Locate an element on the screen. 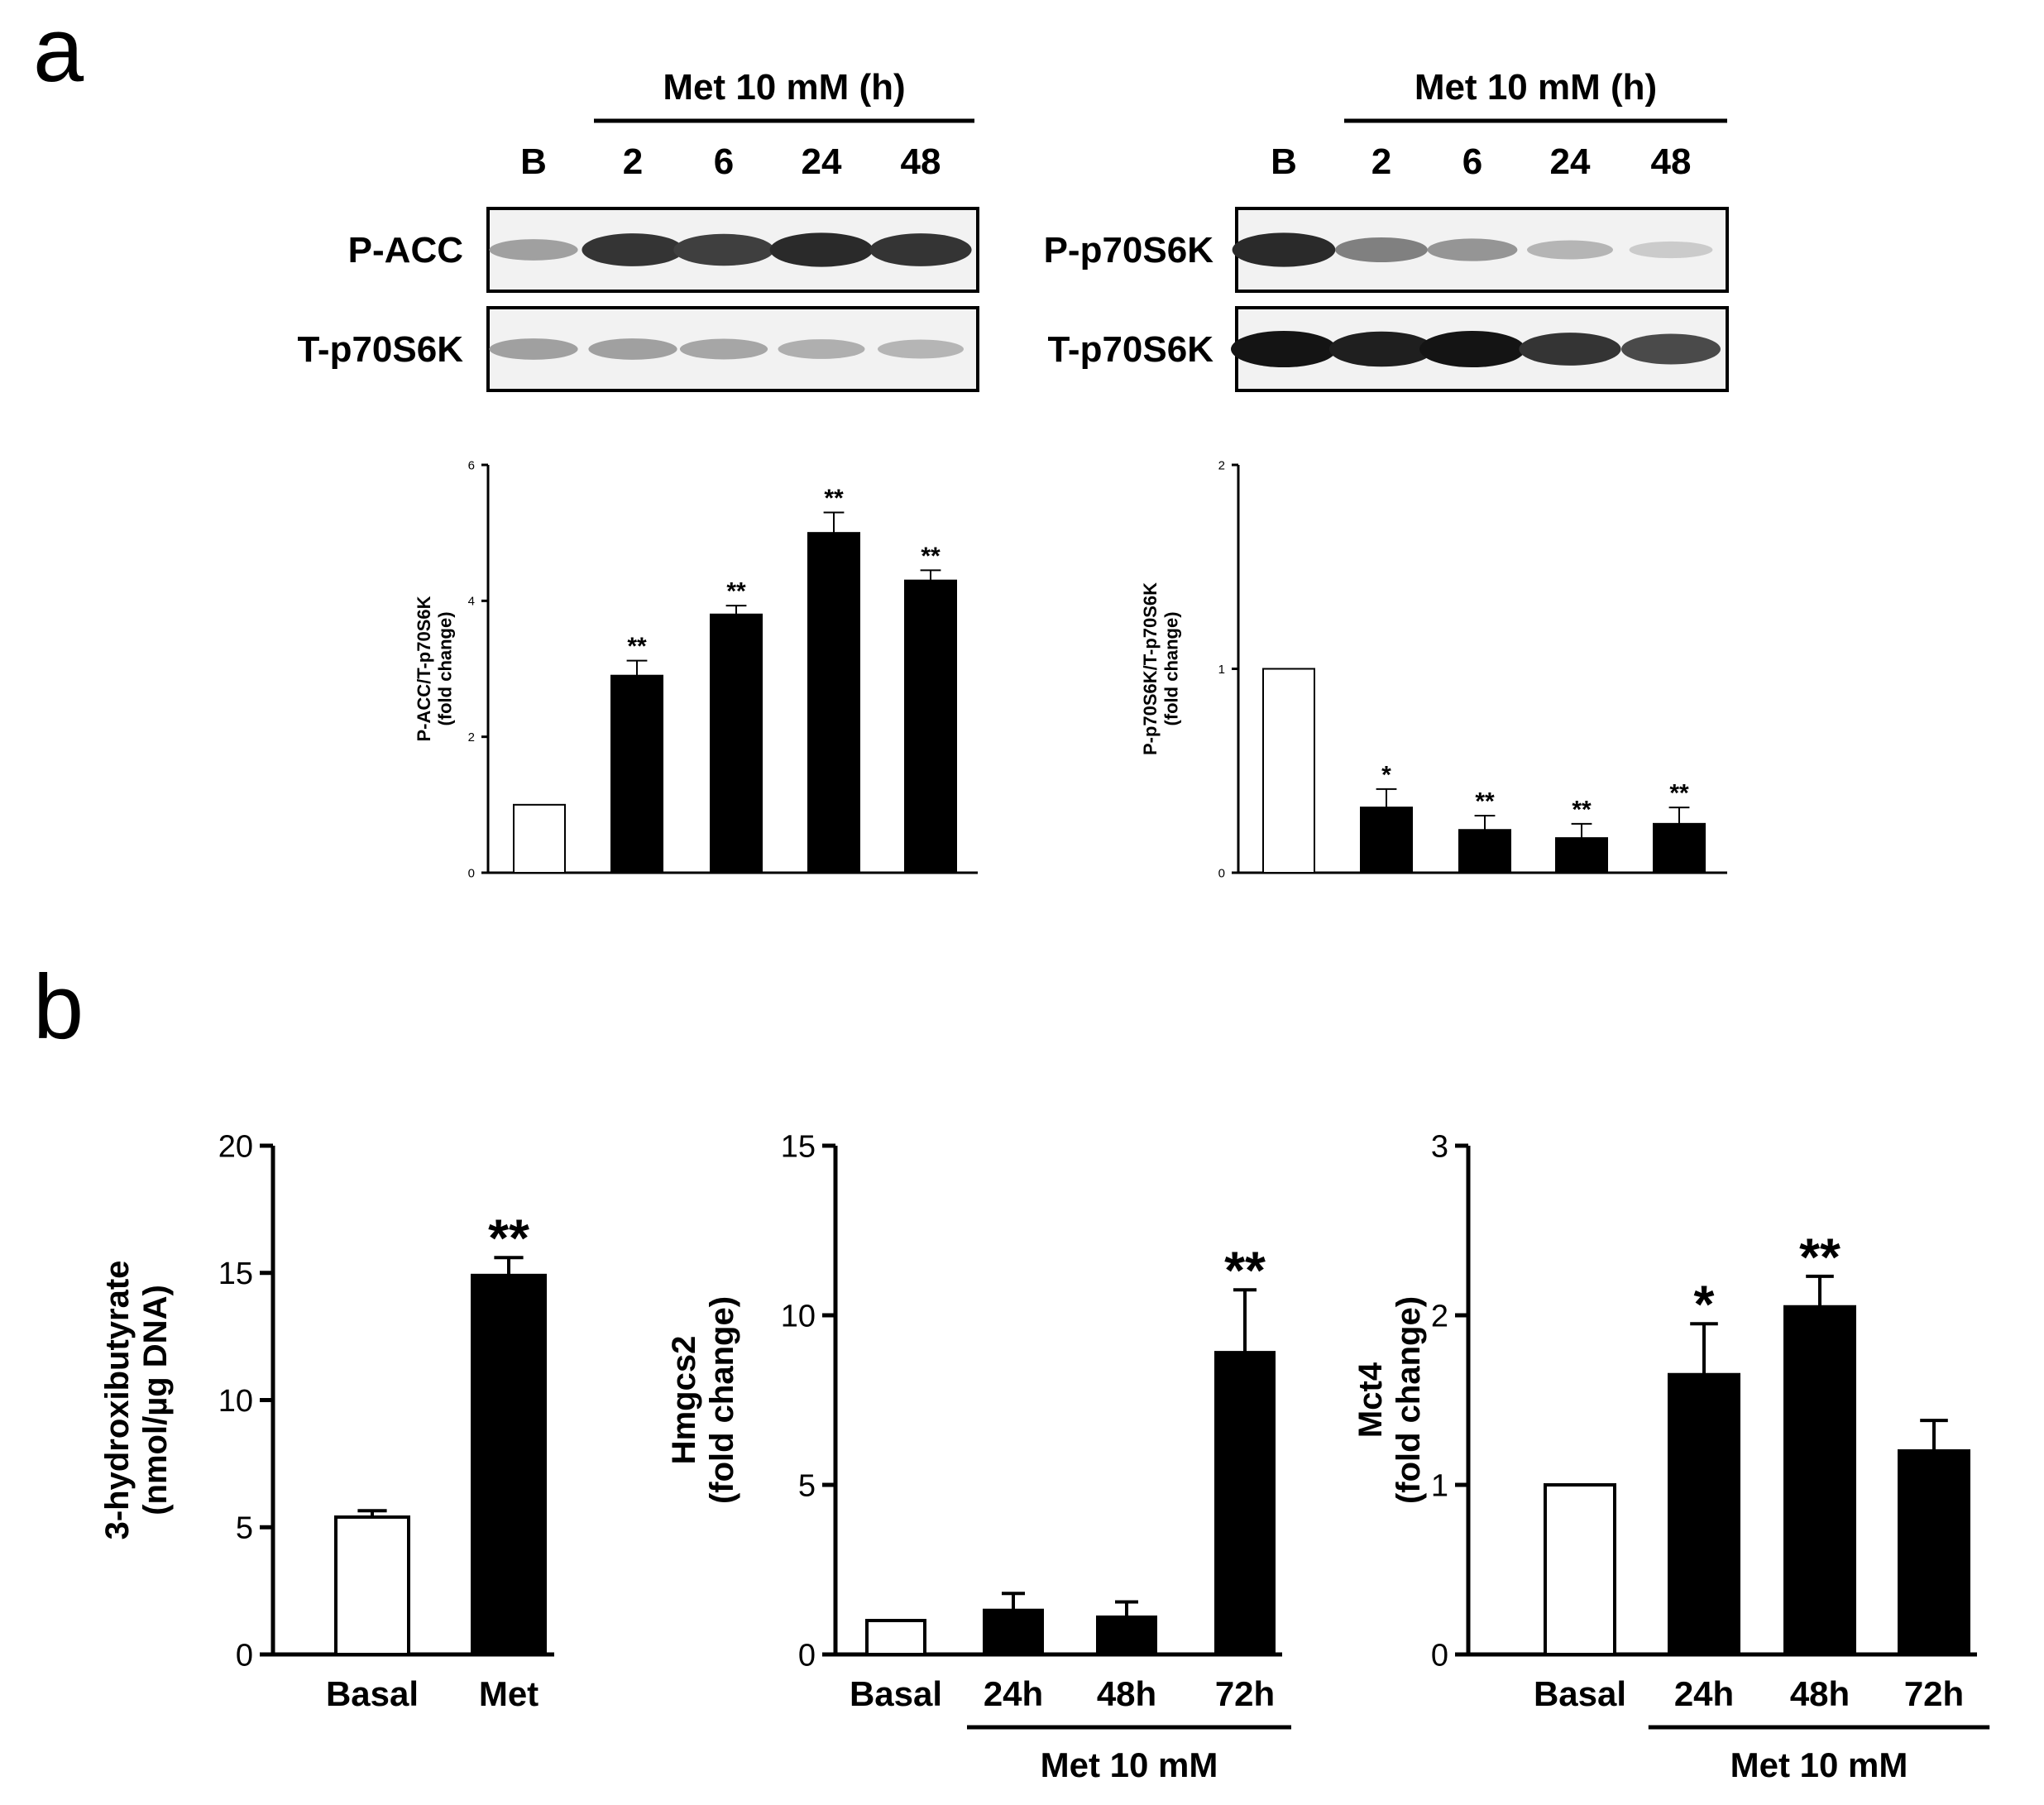  y-axis-label: Mct4(fold change) is located at coordinates (1389, 1400).